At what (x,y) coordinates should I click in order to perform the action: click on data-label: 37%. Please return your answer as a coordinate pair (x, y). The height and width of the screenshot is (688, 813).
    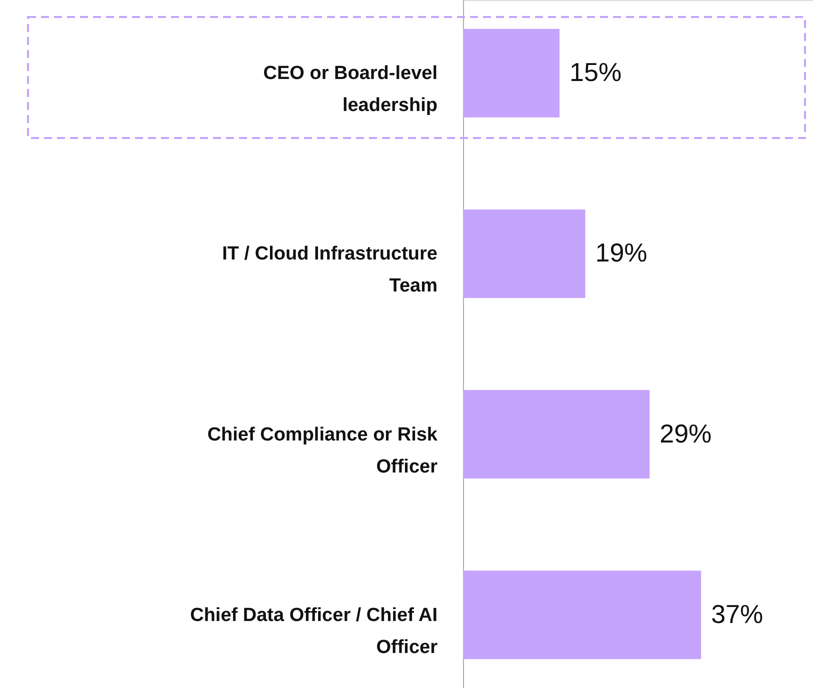
    Looking at the image, I should click on (737, 613).